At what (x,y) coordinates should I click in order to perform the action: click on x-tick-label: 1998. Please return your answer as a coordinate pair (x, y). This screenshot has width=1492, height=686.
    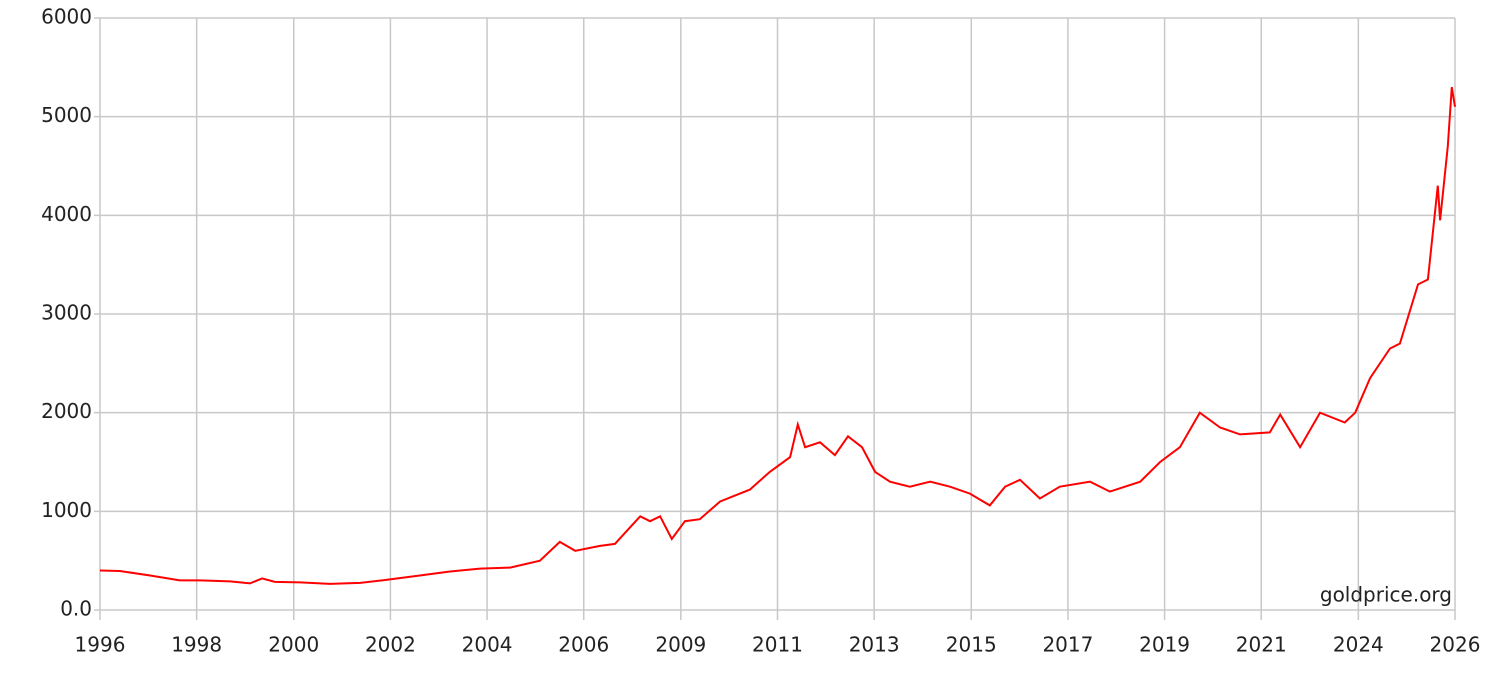
    Looking at the image, I should click on (196, 645).